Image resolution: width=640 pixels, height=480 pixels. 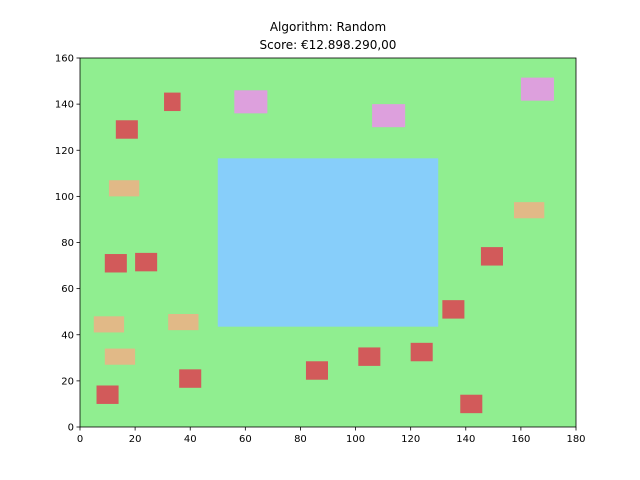 I want to click on x-tick-label: 140, so click(x=465, y=439).